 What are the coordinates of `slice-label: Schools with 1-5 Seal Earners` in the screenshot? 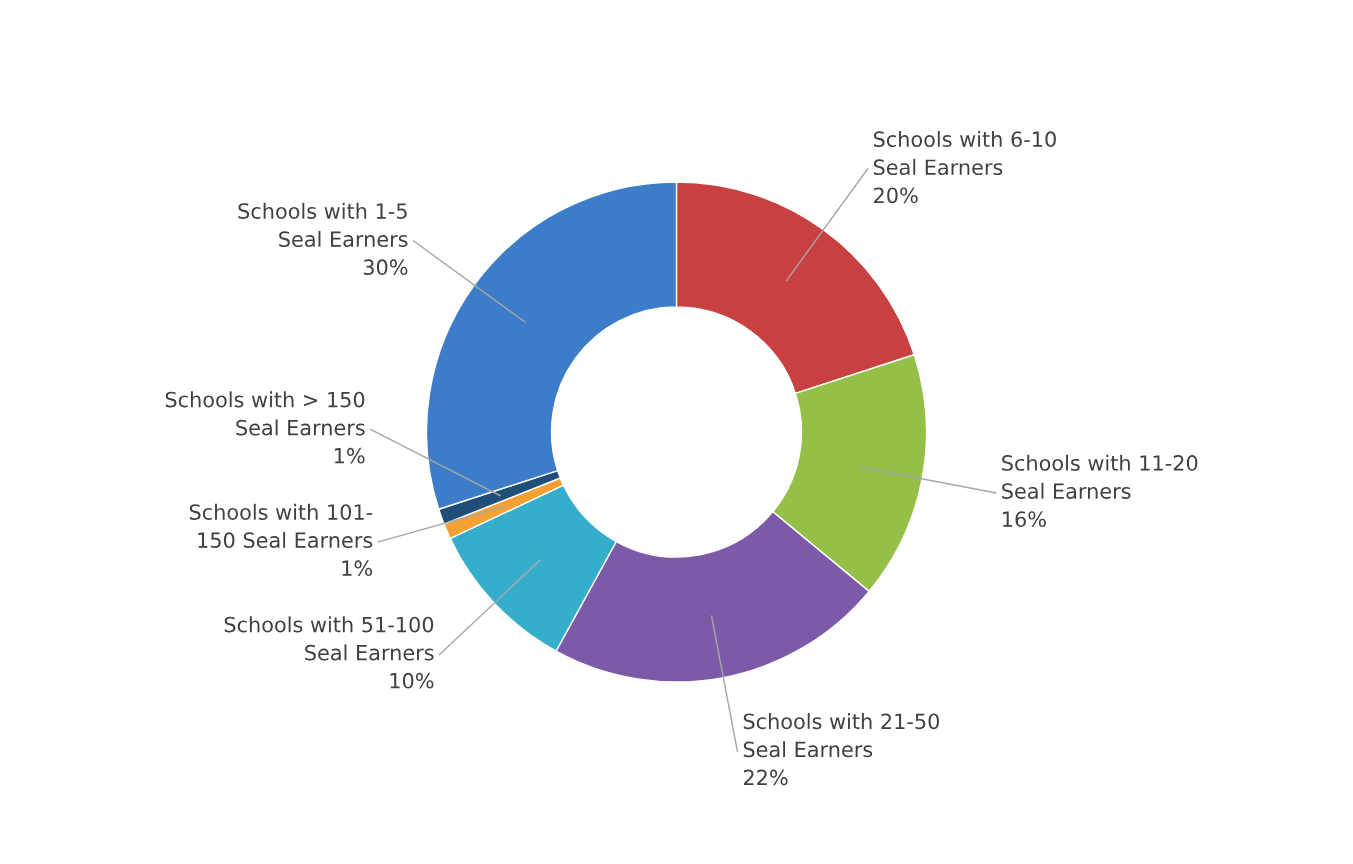 It's located at (323, 225).